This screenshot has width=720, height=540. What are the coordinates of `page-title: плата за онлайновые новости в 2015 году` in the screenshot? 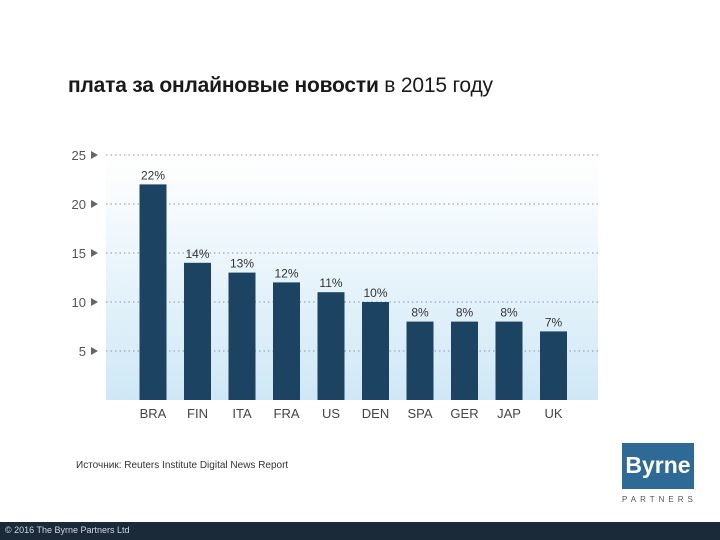 It's located at (280, 86).